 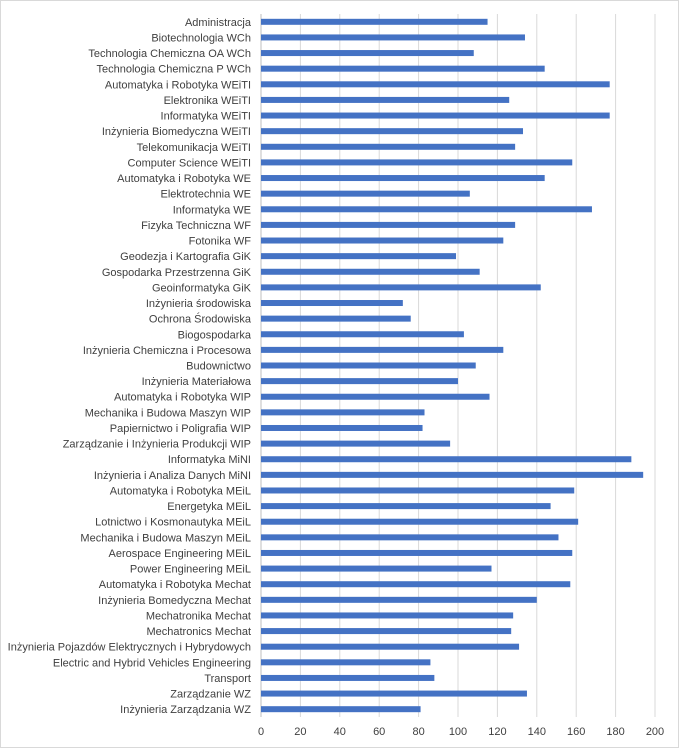 What do you see at coordinates (176, 132) in the screenshot?
I see `category-label: Inżynieria Biomedyczna WEiTI` at bounding box center [176, 132].